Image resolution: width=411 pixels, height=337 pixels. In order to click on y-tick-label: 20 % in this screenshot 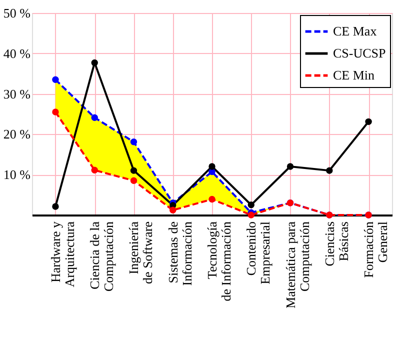, I will do `click(17, 134)`.